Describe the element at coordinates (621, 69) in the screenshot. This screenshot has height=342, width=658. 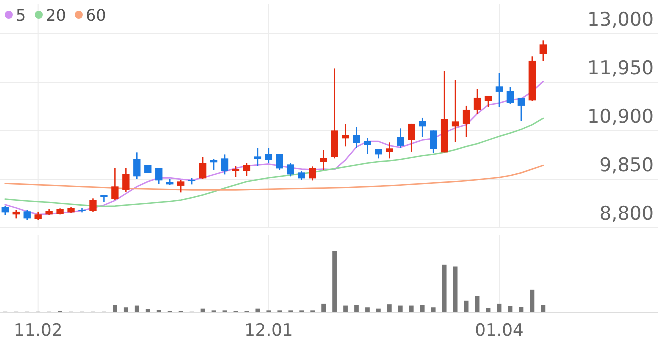
I see `y-tick-label: 11,950` at that location.